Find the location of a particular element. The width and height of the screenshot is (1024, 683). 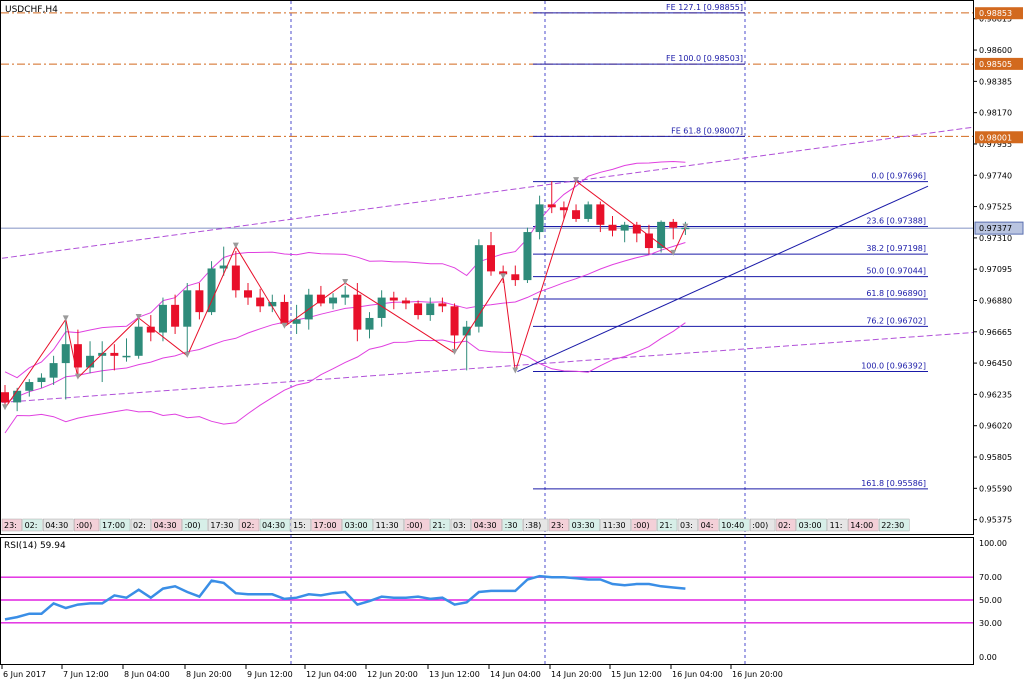

session-label: 22:30 is located at coordinates (892, 525).